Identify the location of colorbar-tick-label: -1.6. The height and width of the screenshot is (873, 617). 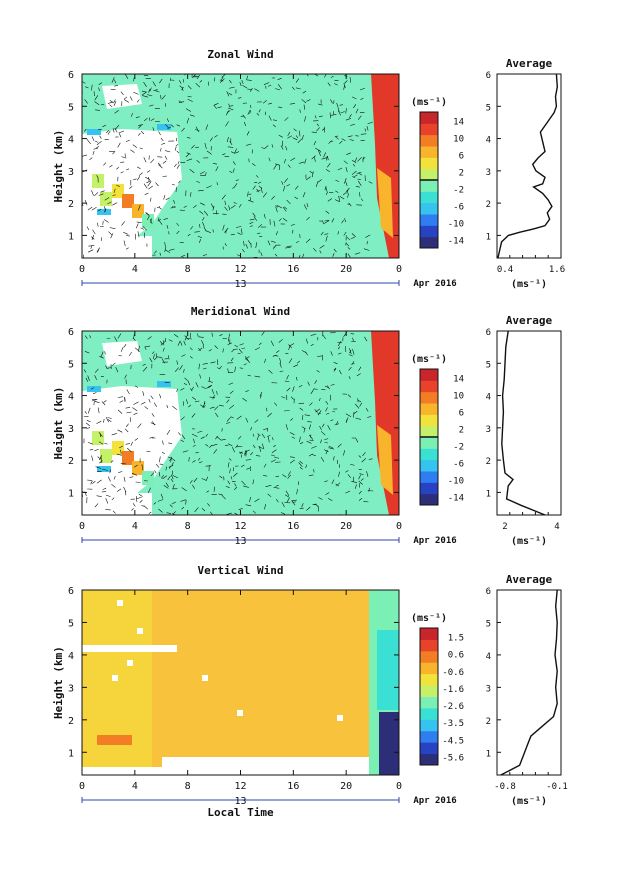
(453, 690).